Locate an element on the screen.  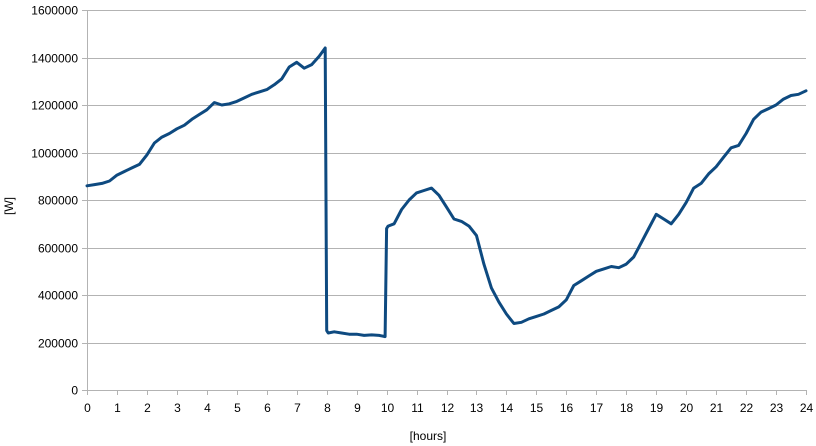
x-tick-label: 23 is located at coordinates (777, 408).